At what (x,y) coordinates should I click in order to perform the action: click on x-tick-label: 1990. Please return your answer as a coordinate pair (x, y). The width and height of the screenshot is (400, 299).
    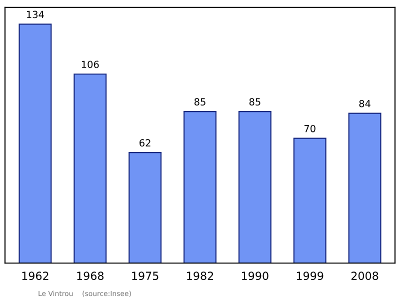
    Looking at the image, I should click on (255, 276).